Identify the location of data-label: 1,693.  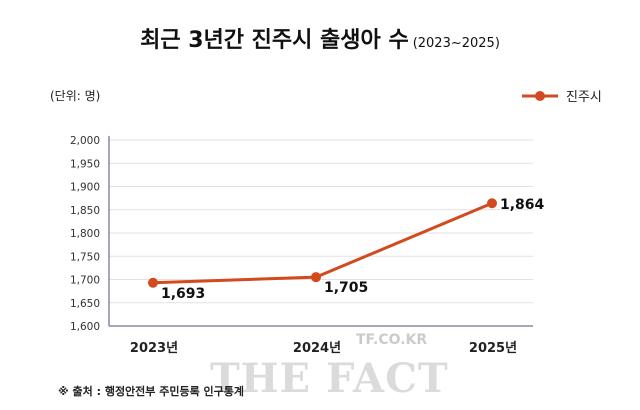
(183, 294).